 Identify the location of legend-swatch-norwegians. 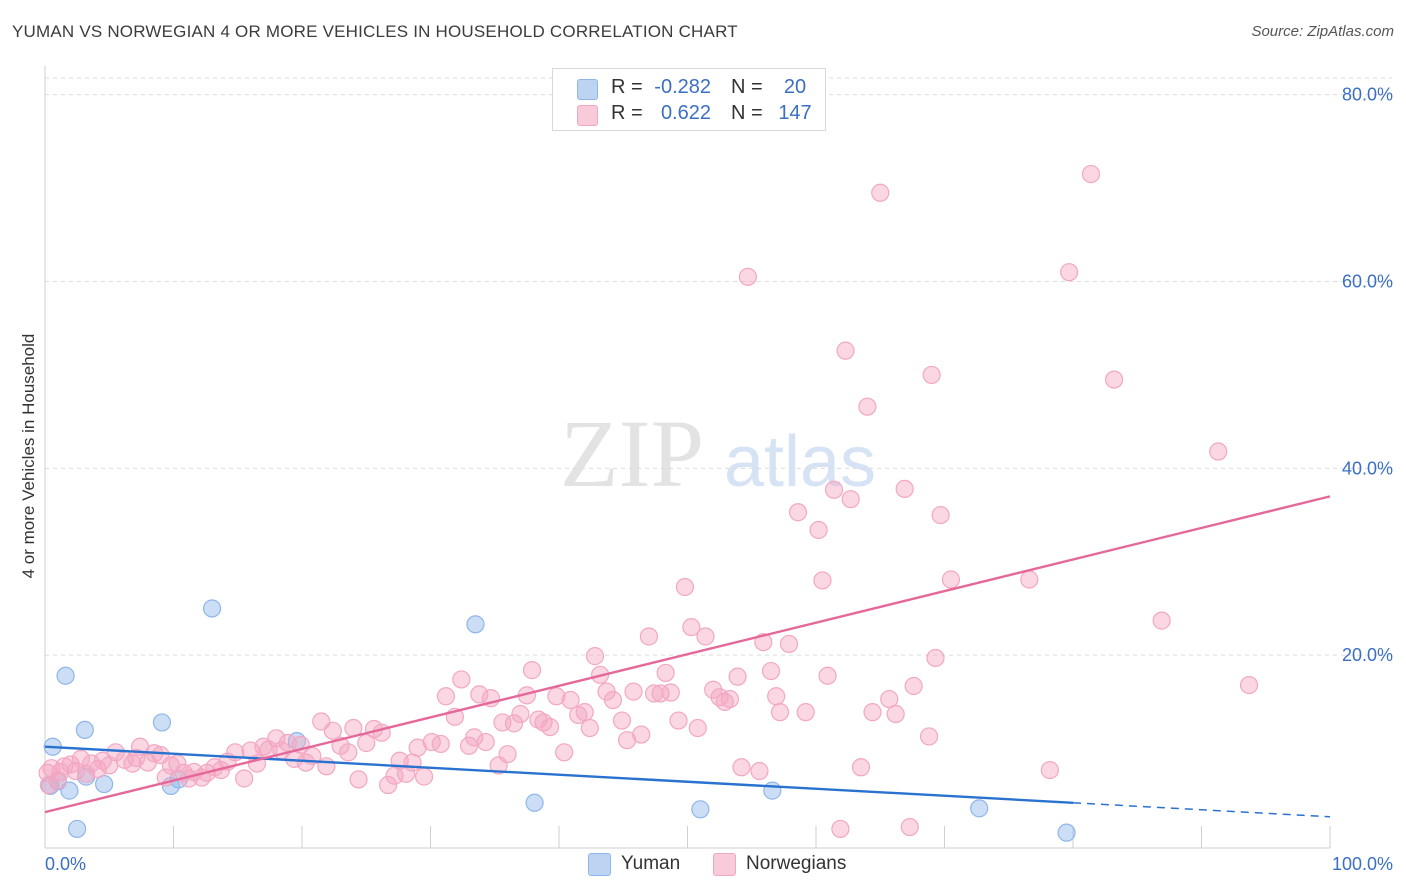
(724, 864).